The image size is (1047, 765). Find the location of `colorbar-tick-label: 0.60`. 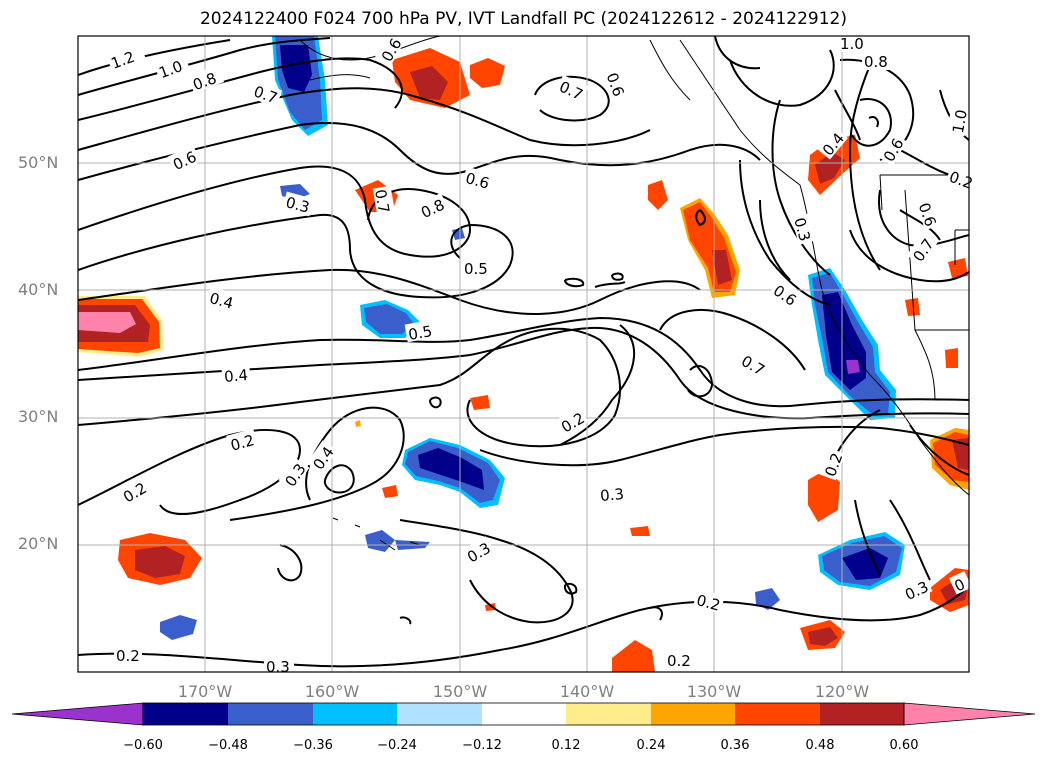

colorbar-tick-label: 0.60 is located at coordinates (904, 745).